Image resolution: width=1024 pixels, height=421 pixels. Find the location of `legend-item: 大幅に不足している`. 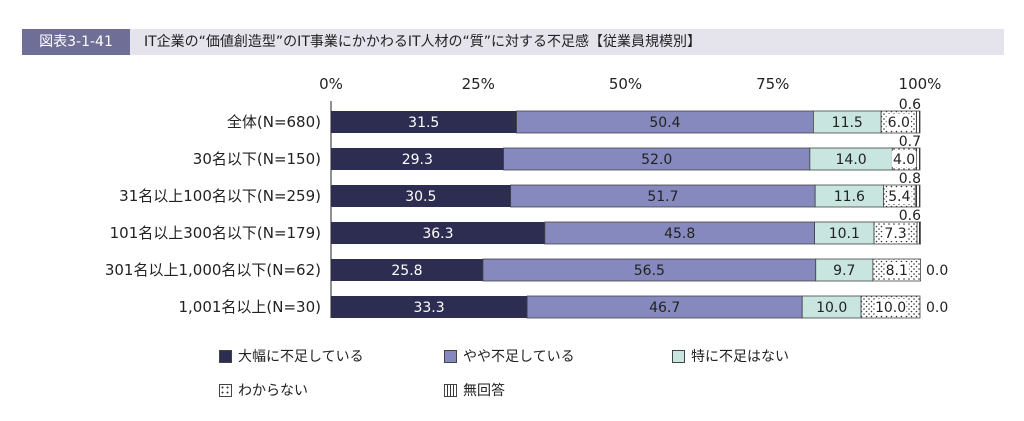

legend-item: 大幅に不足している is located at coordinates (291, 356).